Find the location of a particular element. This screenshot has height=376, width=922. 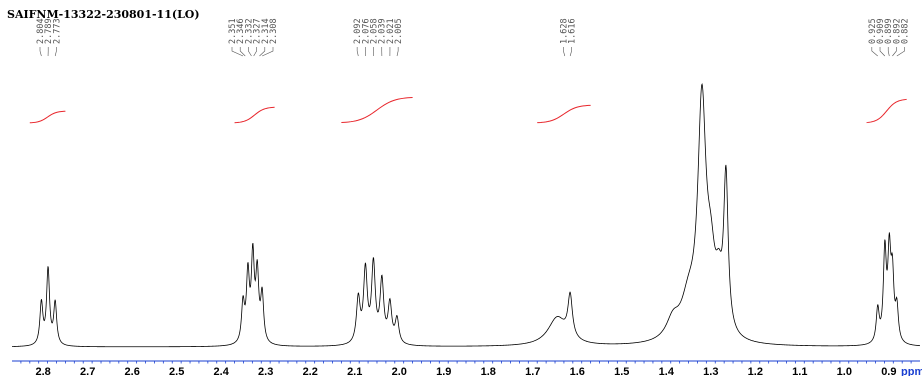

tick-label: 2.5 is located at coordinates (176, 371).